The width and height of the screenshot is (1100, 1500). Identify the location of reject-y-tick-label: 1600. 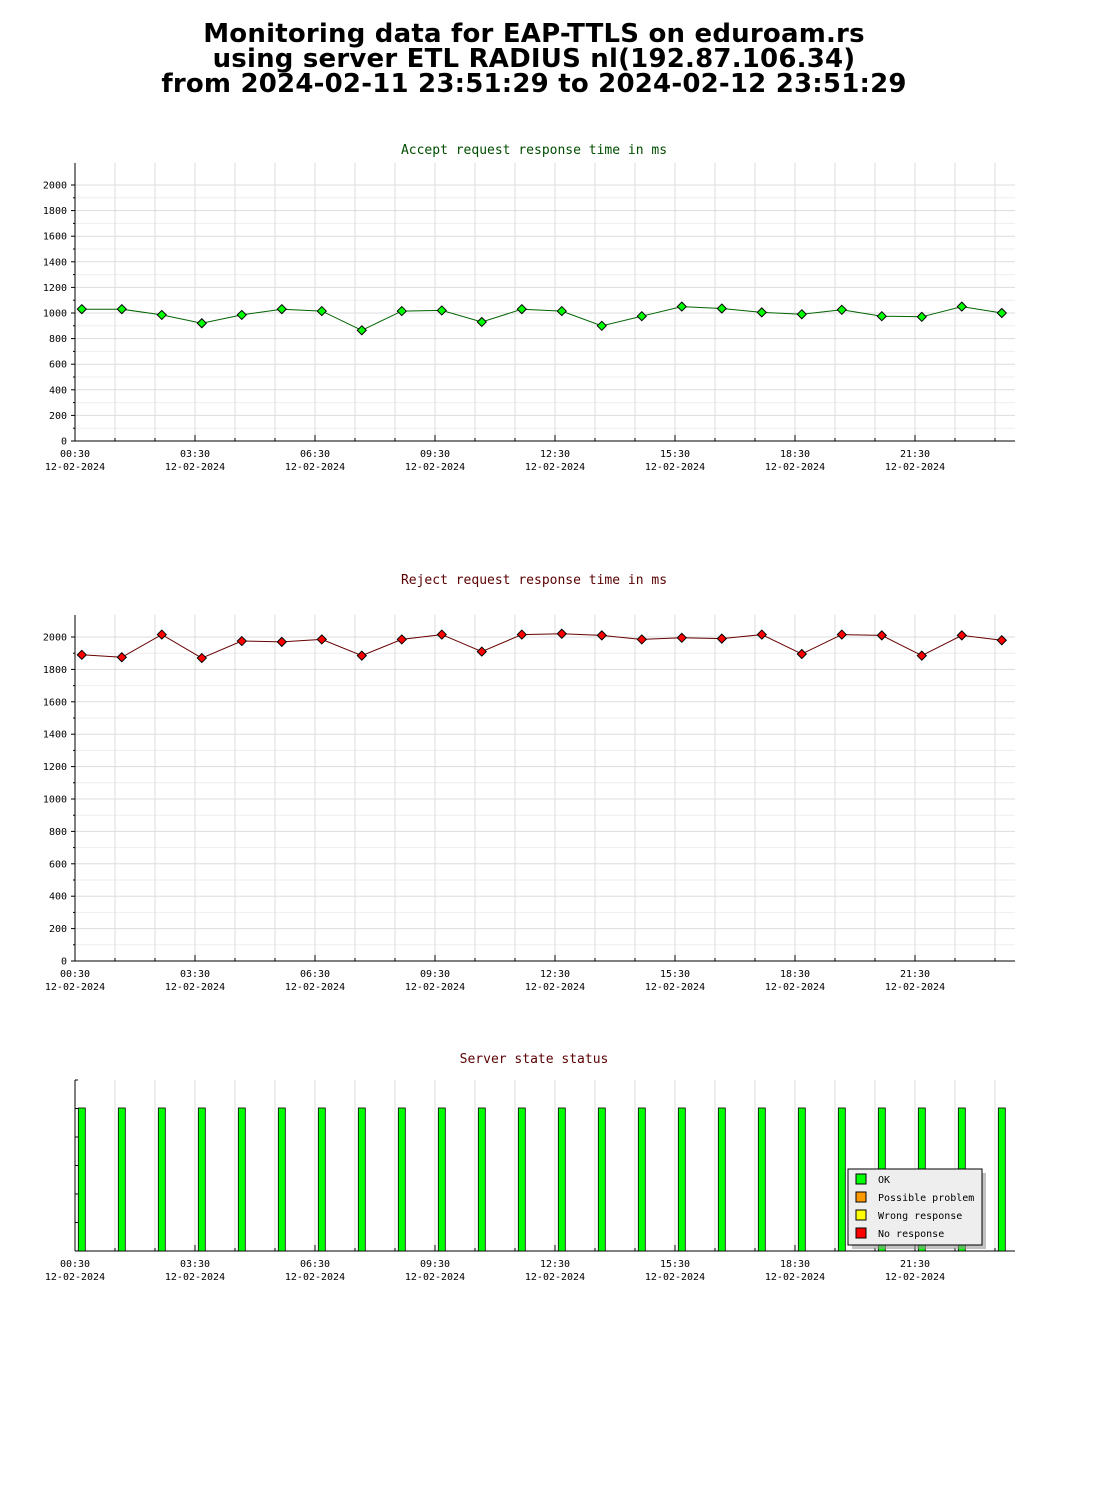
(55, 702).